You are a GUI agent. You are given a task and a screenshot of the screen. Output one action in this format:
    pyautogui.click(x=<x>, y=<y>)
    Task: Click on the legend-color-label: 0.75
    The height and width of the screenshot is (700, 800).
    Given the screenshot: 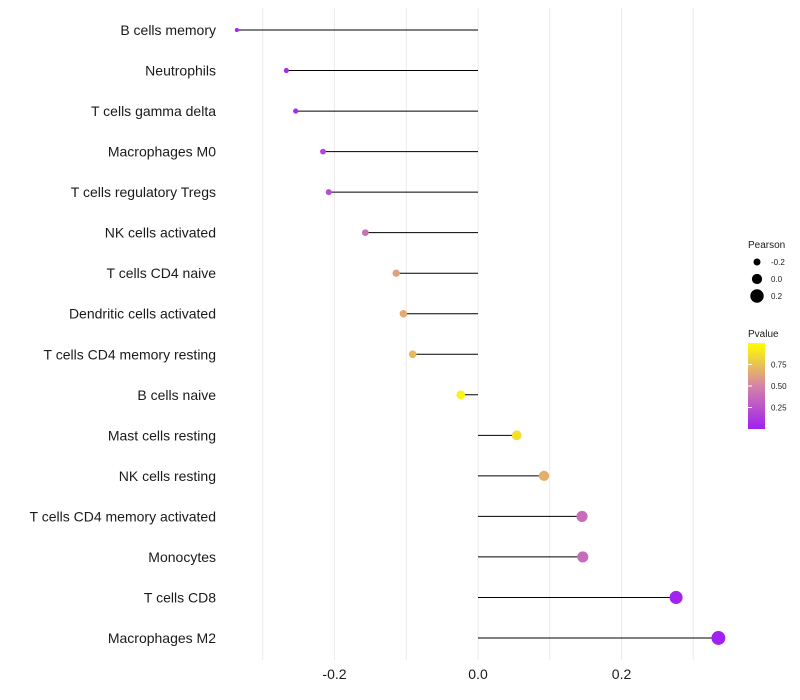 What is the action you would take?
    pyautogui.click(x=779, y=365)
    